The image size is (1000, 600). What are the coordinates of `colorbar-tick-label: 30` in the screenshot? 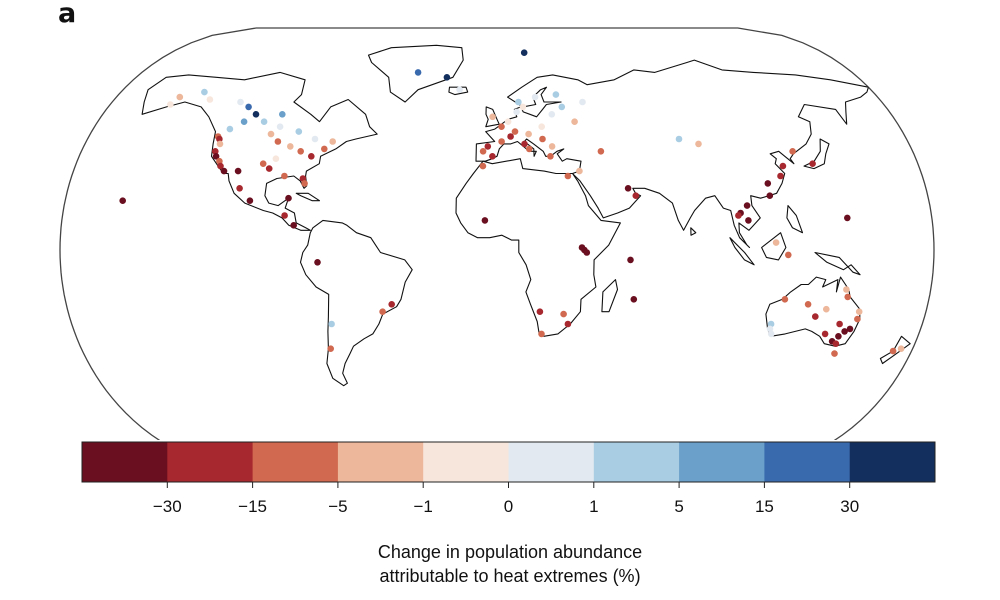 It's located at (849, 506).